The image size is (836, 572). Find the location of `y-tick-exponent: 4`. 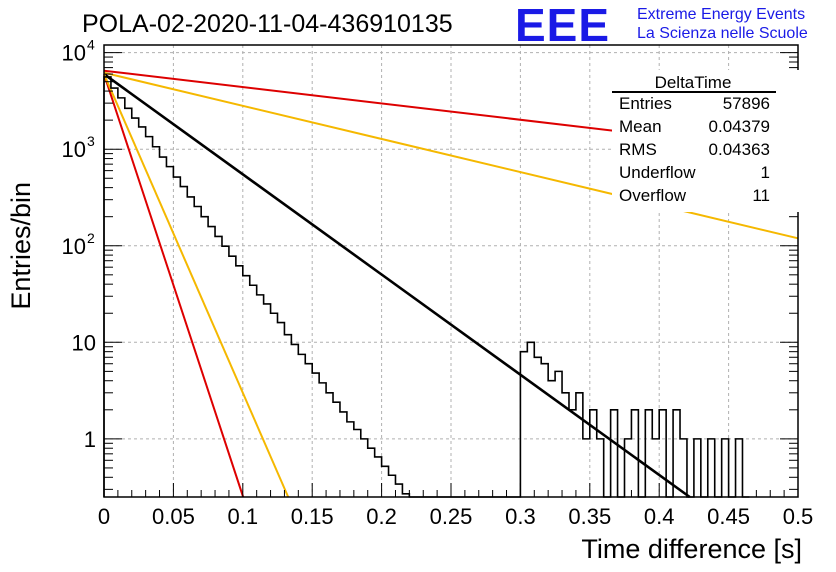

y-tick-exponent: 4 is located at coordinates (91, 45).